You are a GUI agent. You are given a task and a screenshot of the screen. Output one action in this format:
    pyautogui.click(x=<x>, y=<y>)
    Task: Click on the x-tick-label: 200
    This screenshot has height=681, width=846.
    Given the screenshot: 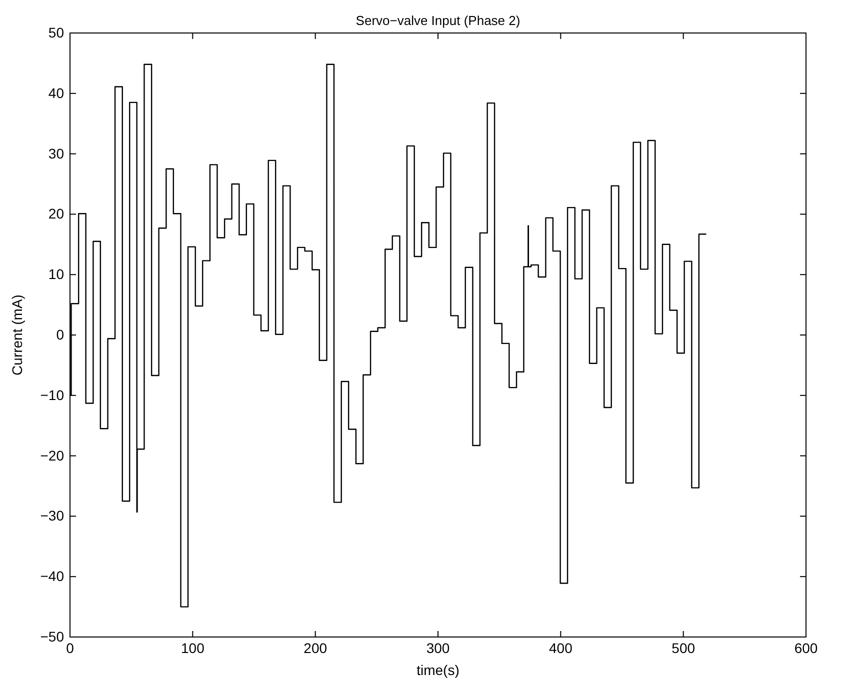 What is the action you would take?
    pyautogui.click(x=316, y=648)
    